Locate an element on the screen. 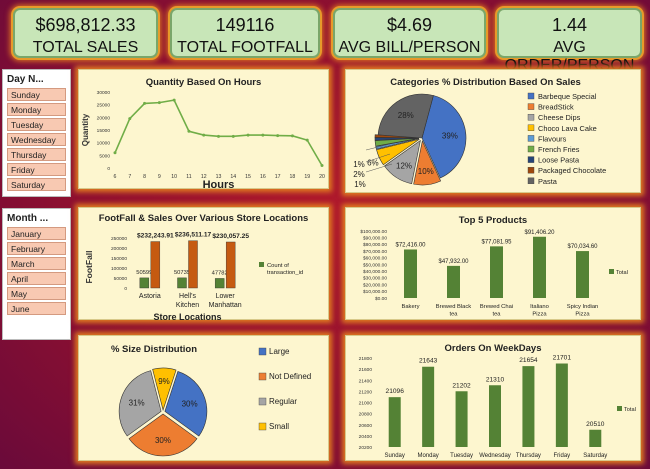  data-label: $91,406.20 is located at coordinates (539, 233).